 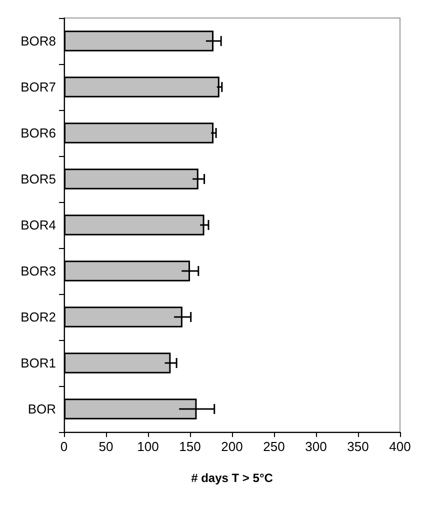 I want to click on y-tick-label: BOR8, so click(x=38, y=41).